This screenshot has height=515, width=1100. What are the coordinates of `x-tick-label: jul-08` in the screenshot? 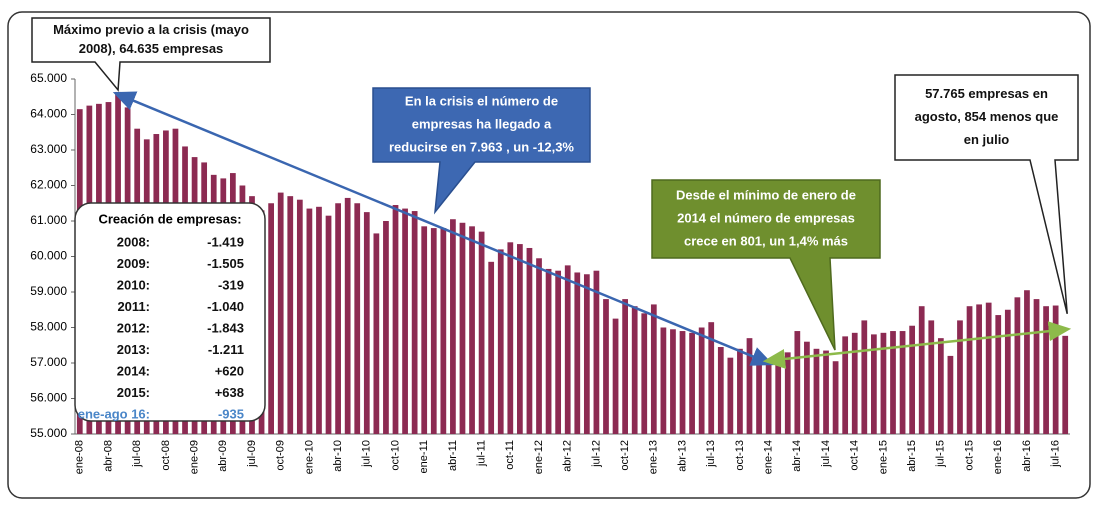 It's located at (137, 454).